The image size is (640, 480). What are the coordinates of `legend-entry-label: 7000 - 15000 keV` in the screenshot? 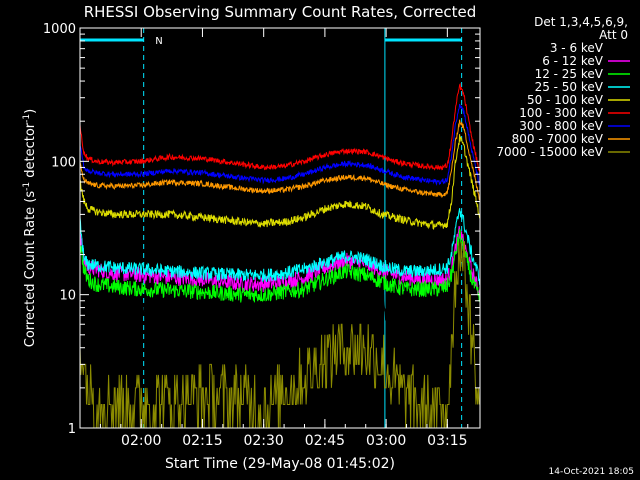 It's located at (549, 152).